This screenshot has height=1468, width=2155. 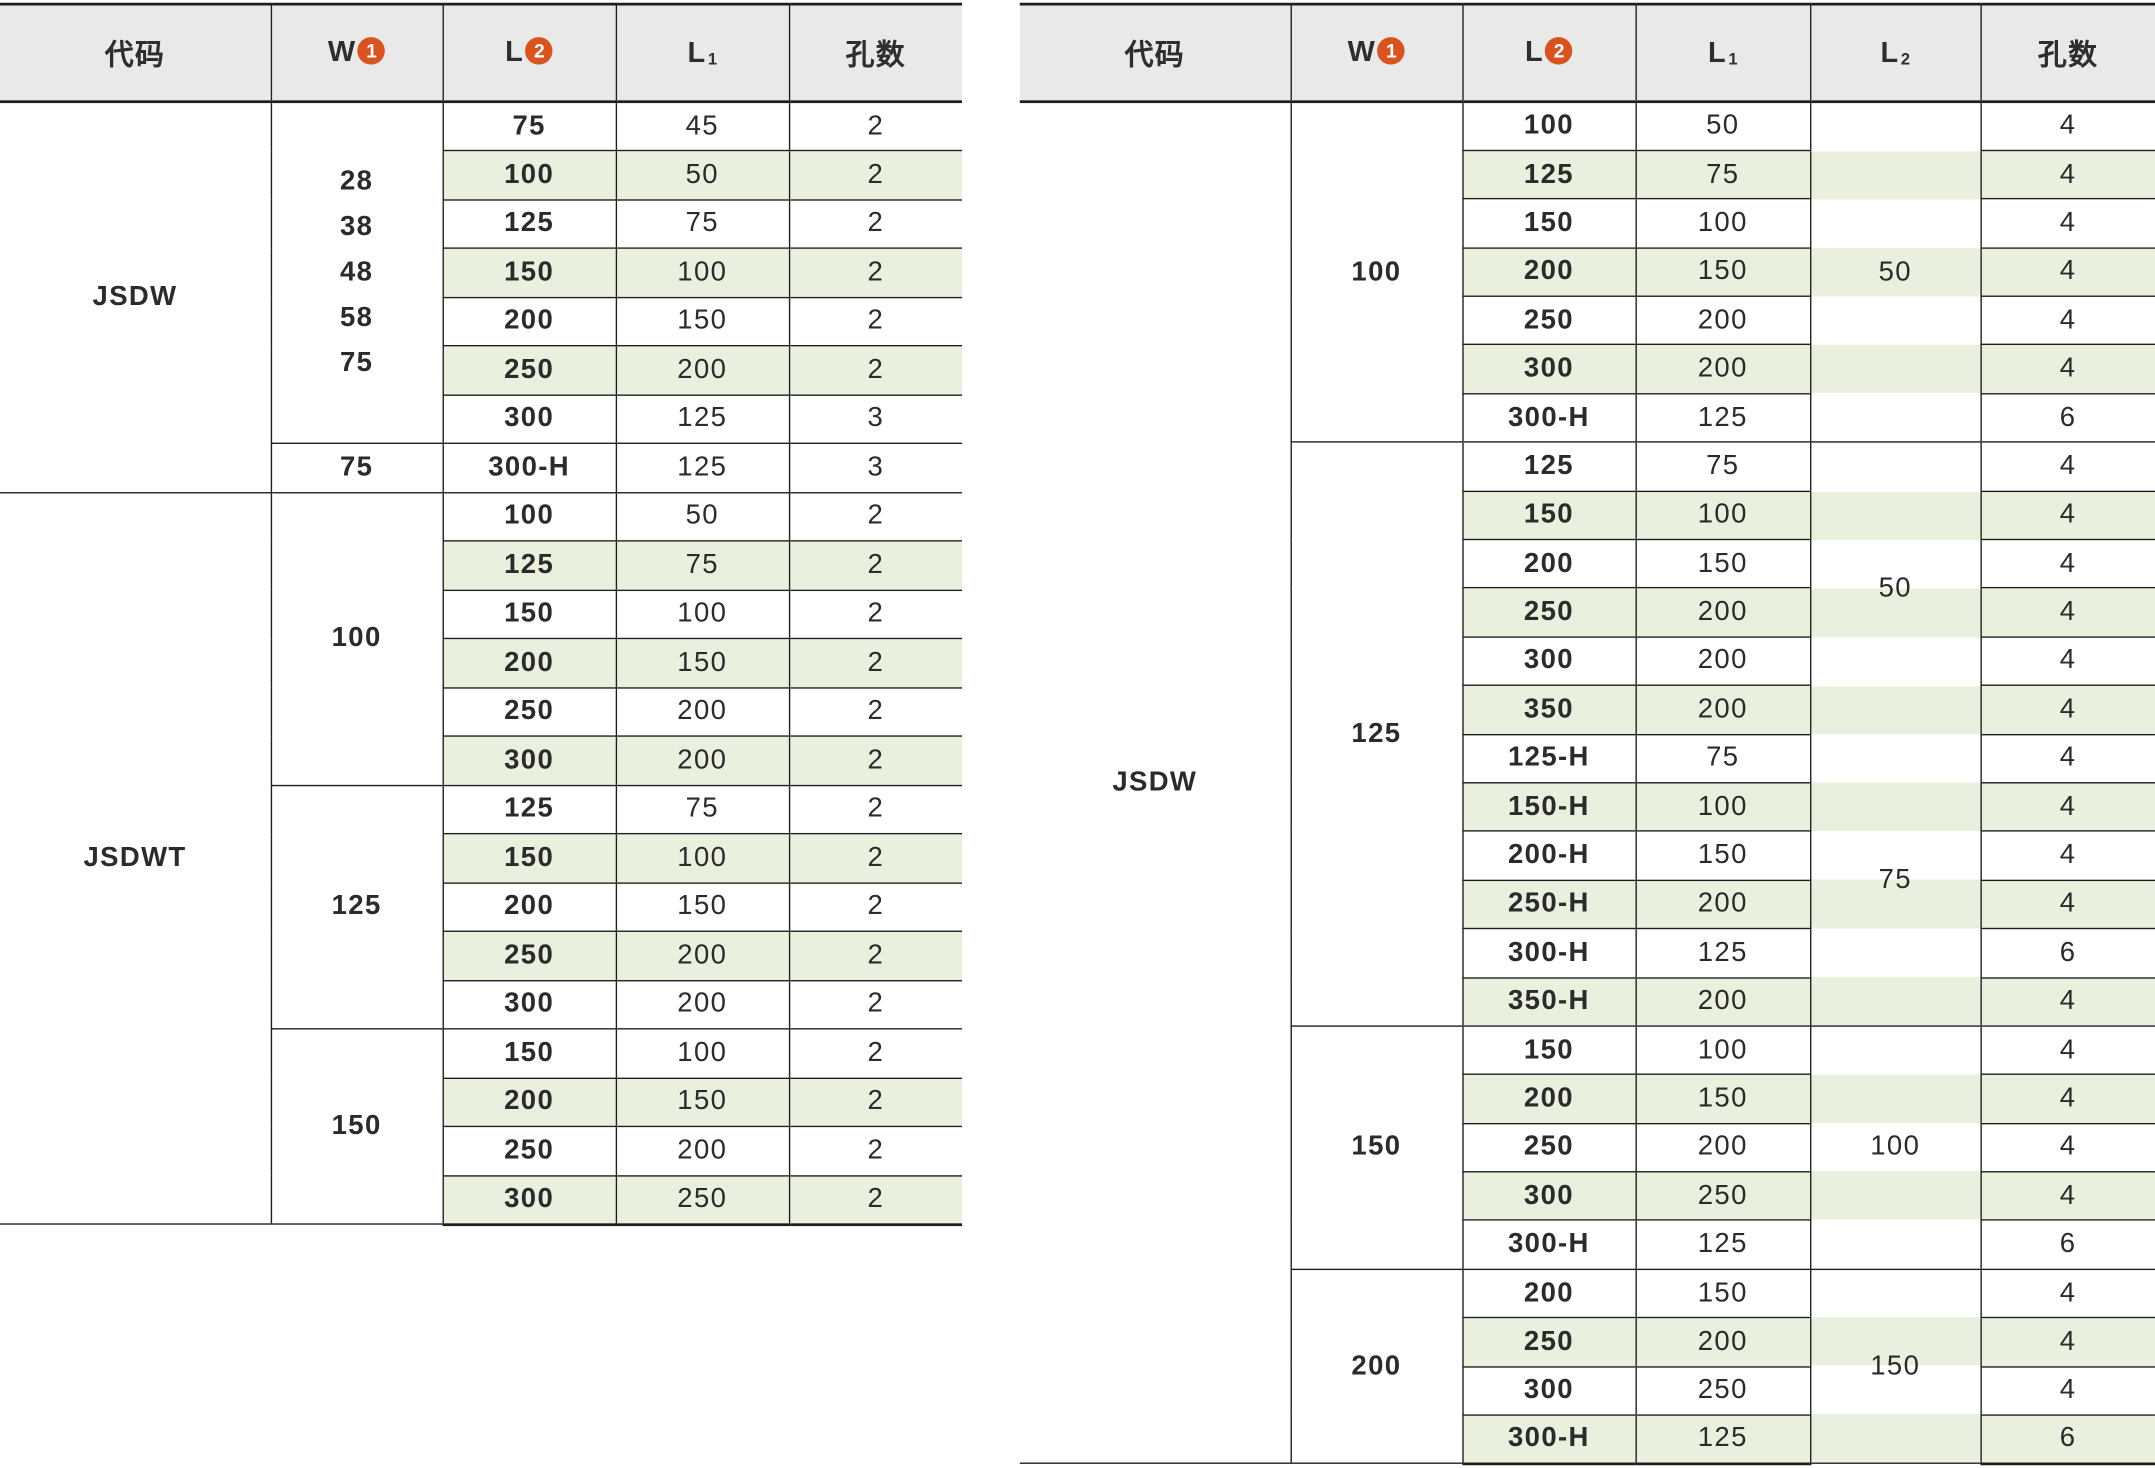 I want to click on w-value: 38, so click(x=356, y=226).